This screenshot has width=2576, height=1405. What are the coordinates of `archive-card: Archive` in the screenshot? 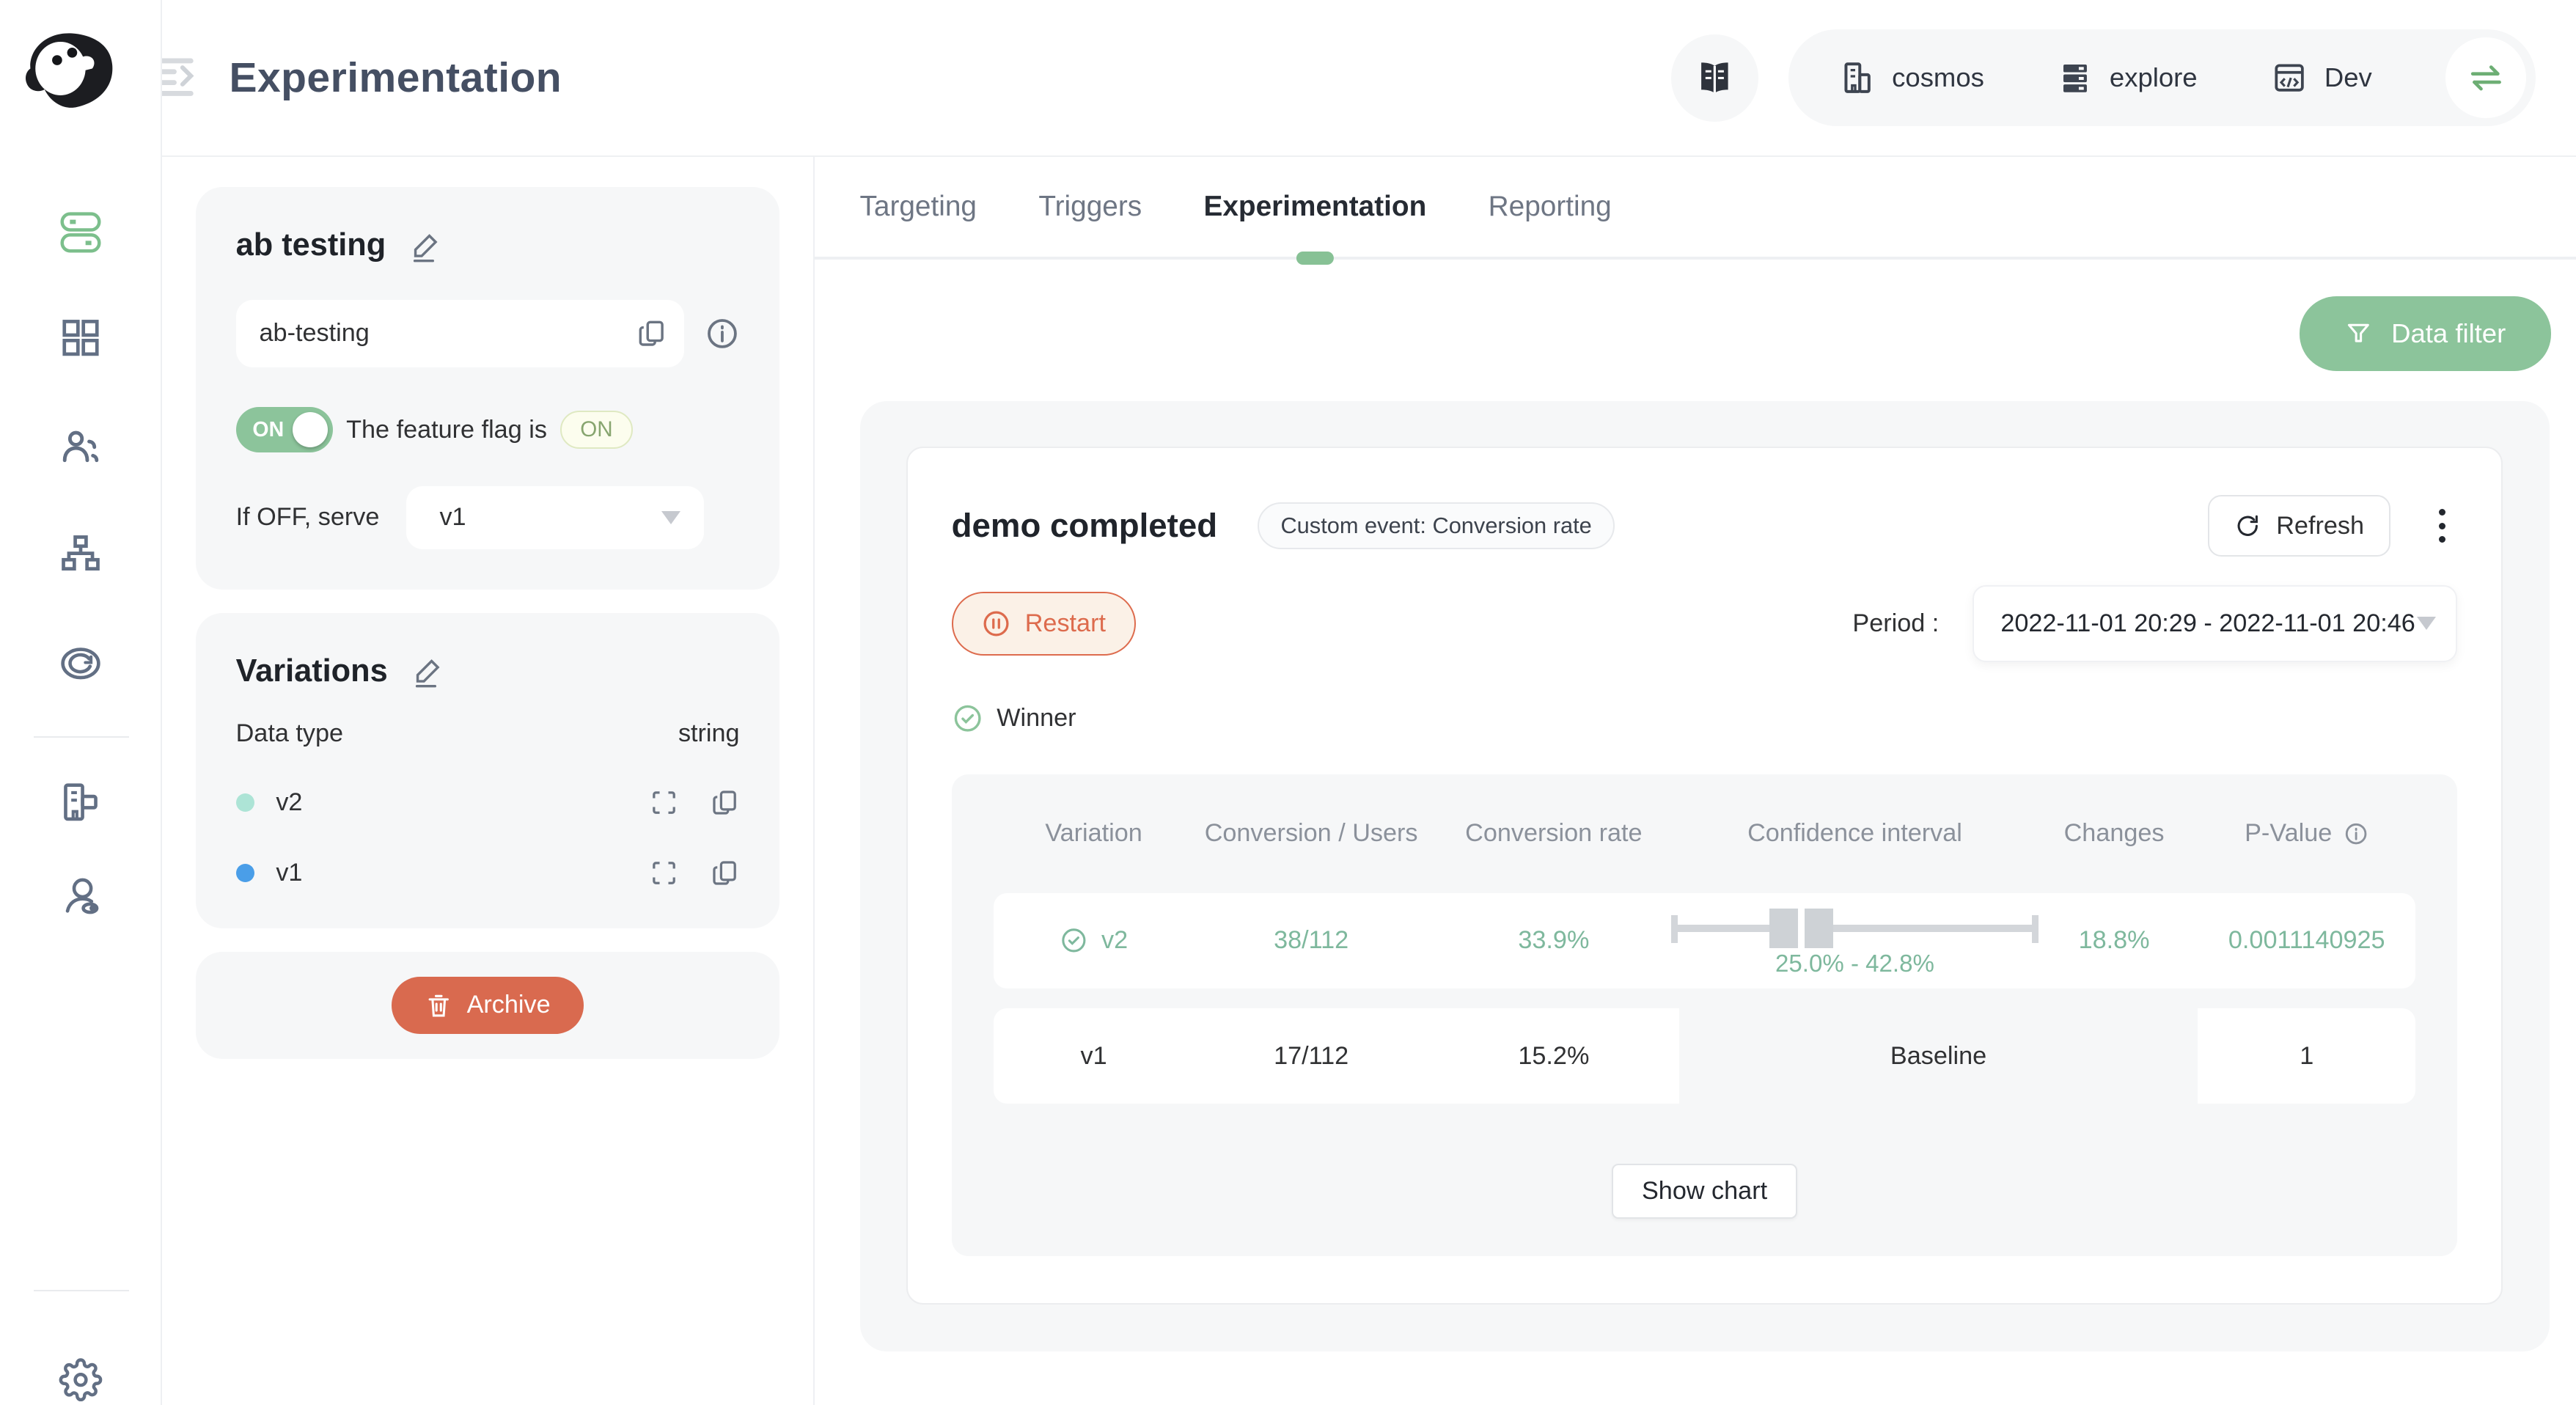 It's located at (487, 1005).